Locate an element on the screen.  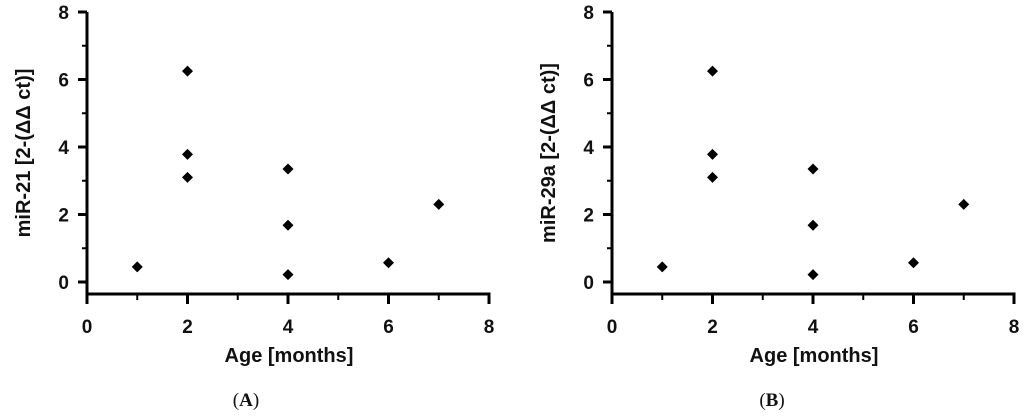
y-axis-title: miR-29a [2-(ΔΔ ct)] is located at coordinates (549, 153).